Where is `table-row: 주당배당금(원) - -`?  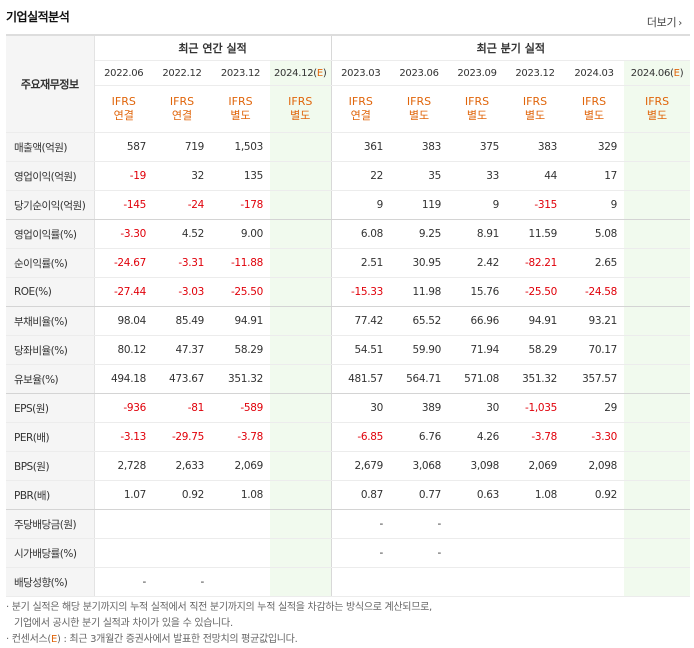
table-row: 주당배당금(원) - - is located at coordinates (348, 524).